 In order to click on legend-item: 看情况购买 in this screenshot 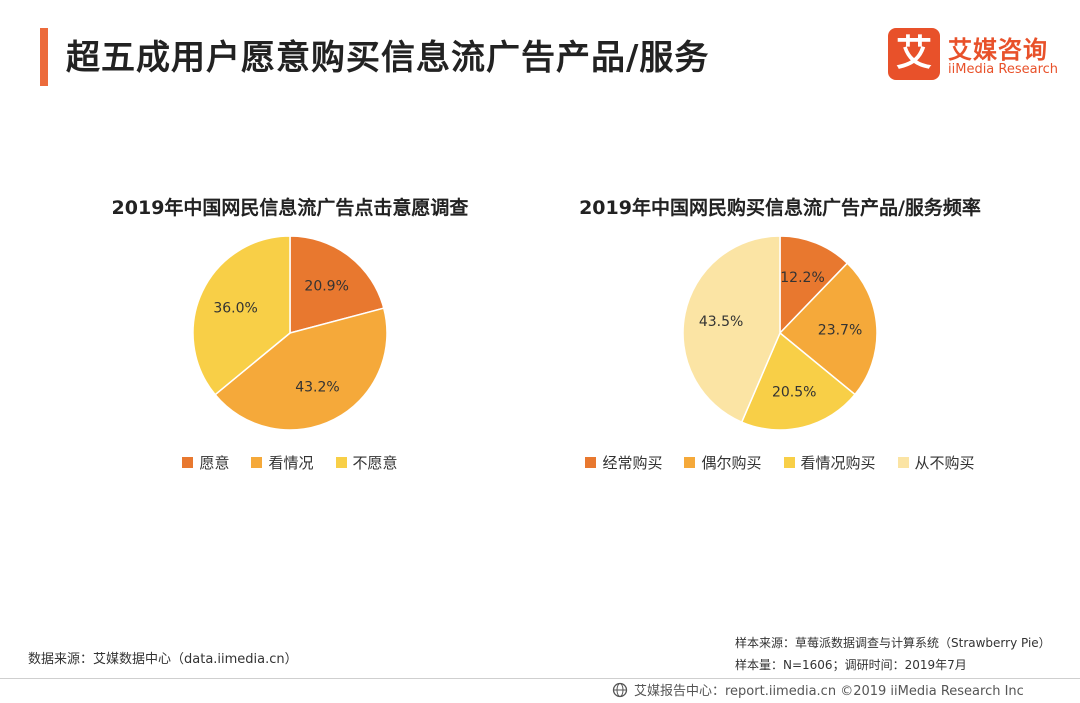, I will do `click(829, 462)`.